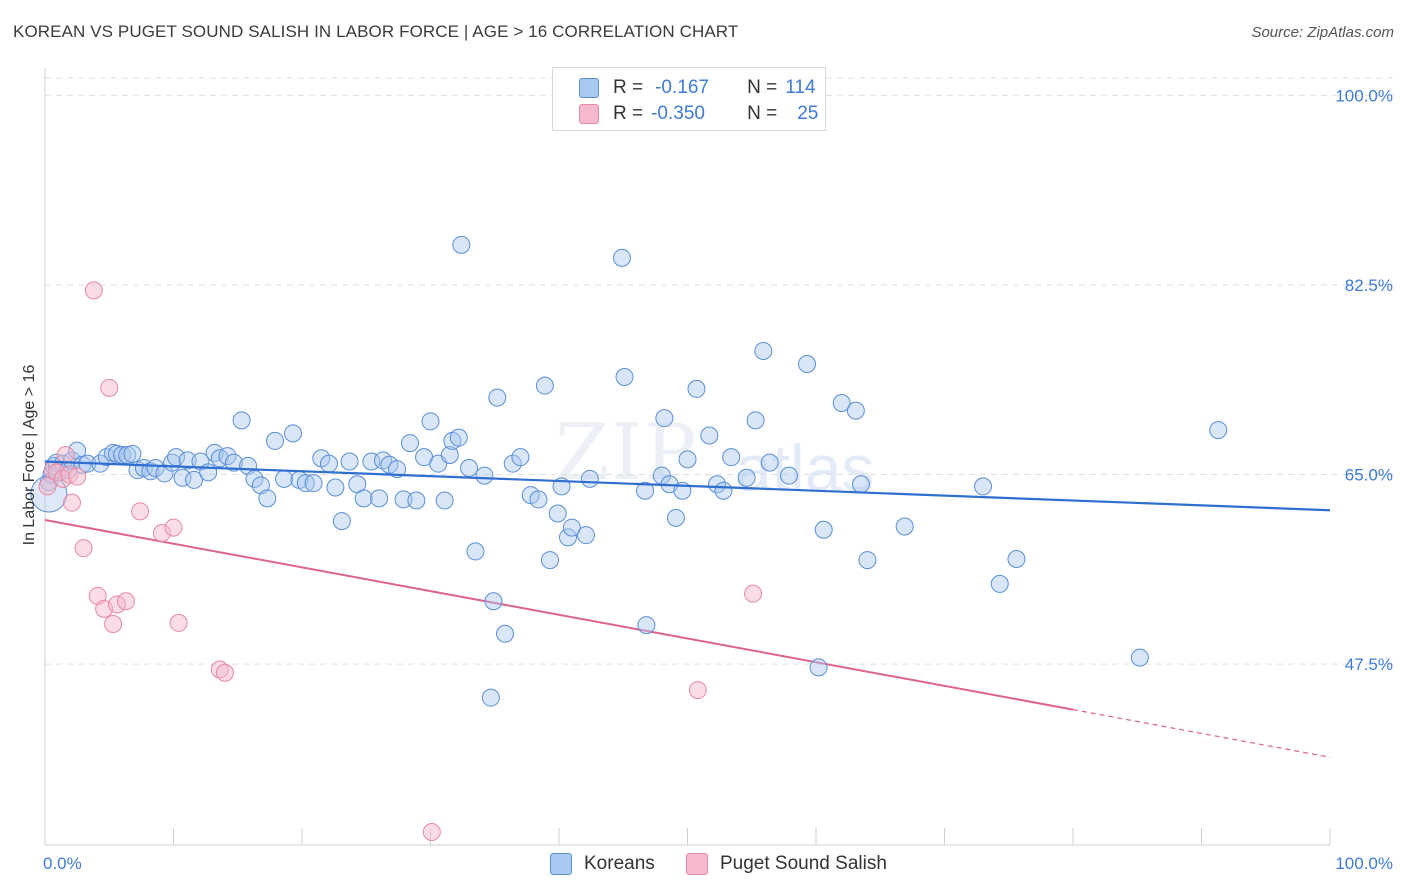 The width and height of the screenshot is (1406, 892). What do you see at coordinates (1369, 285) in the screenshot?
I see `y-tick-label: 82.5%` at bounding box center [1369, 285].